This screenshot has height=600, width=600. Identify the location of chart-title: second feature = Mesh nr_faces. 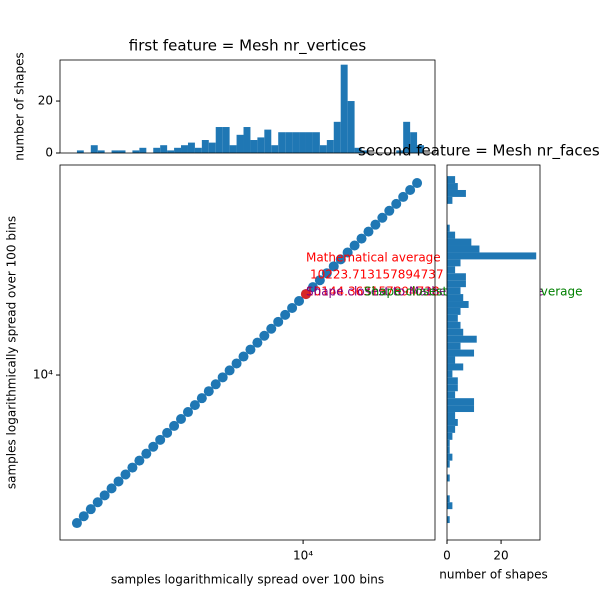
(479, 151).